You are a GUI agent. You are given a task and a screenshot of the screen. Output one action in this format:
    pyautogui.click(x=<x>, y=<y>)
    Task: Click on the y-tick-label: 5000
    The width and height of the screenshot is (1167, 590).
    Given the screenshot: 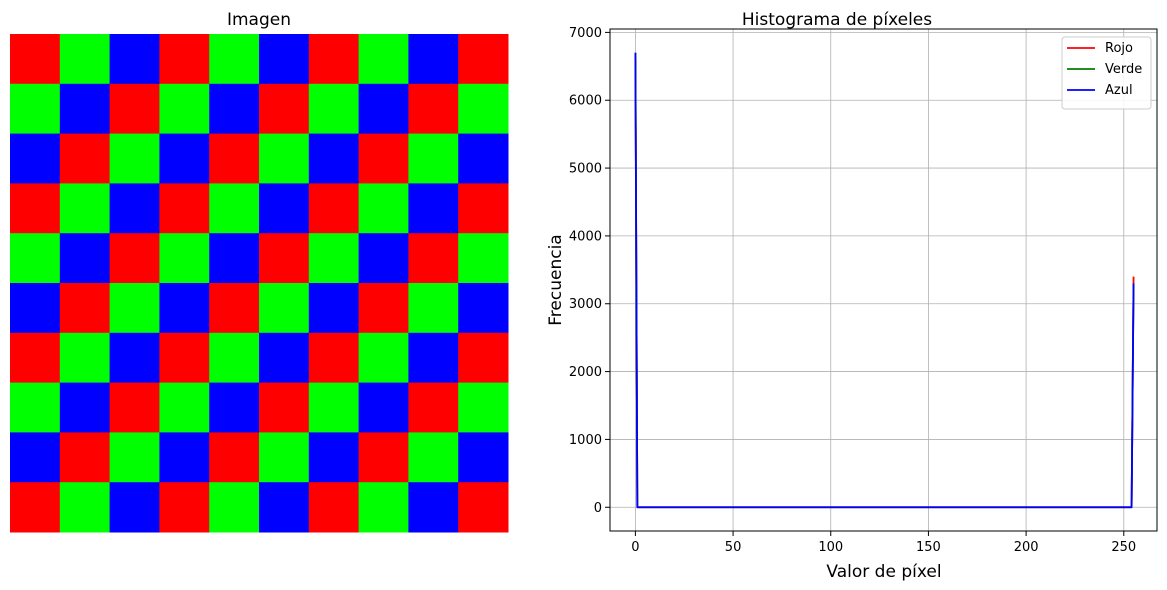 What is the action you would take?
    pyautogui.click(x=585, y=169)
    